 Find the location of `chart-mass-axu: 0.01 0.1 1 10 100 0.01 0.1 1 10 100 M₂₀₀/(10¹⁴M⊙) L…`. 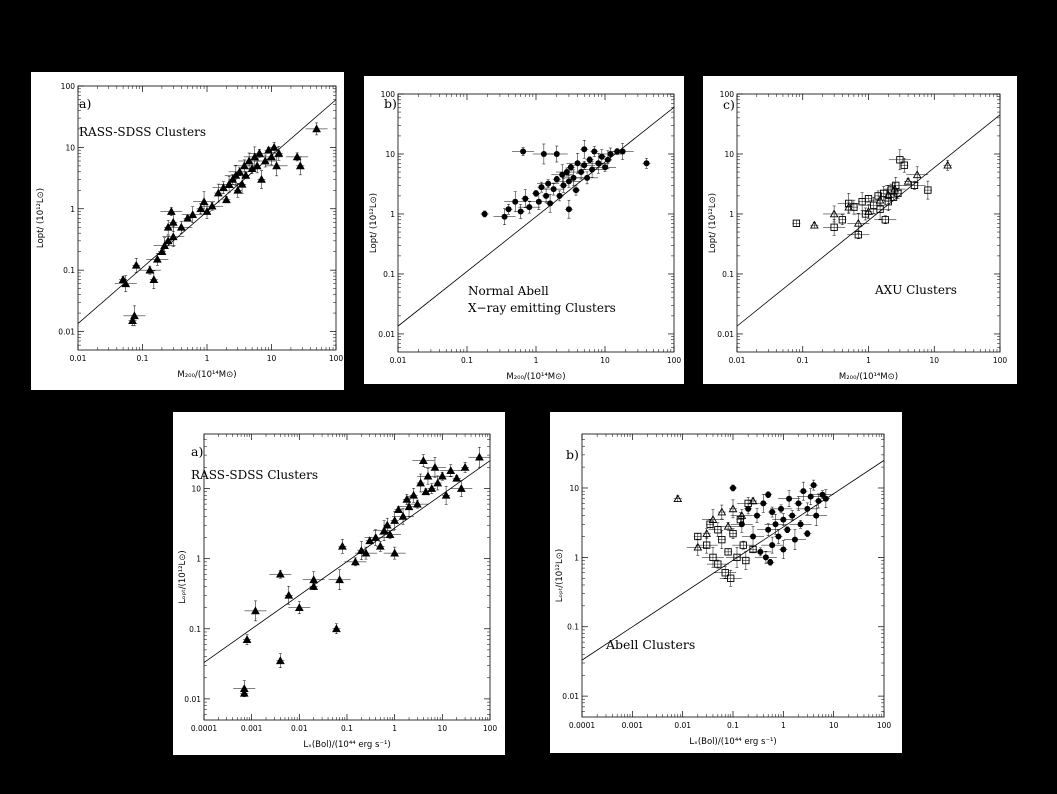

chart-mass-axu: 0.01 0.1 1 10 100 0.01 0.1 1 10 100 M₂₀₀/(10¹⁴M⊙) L… is located at coordinates (857, 236).